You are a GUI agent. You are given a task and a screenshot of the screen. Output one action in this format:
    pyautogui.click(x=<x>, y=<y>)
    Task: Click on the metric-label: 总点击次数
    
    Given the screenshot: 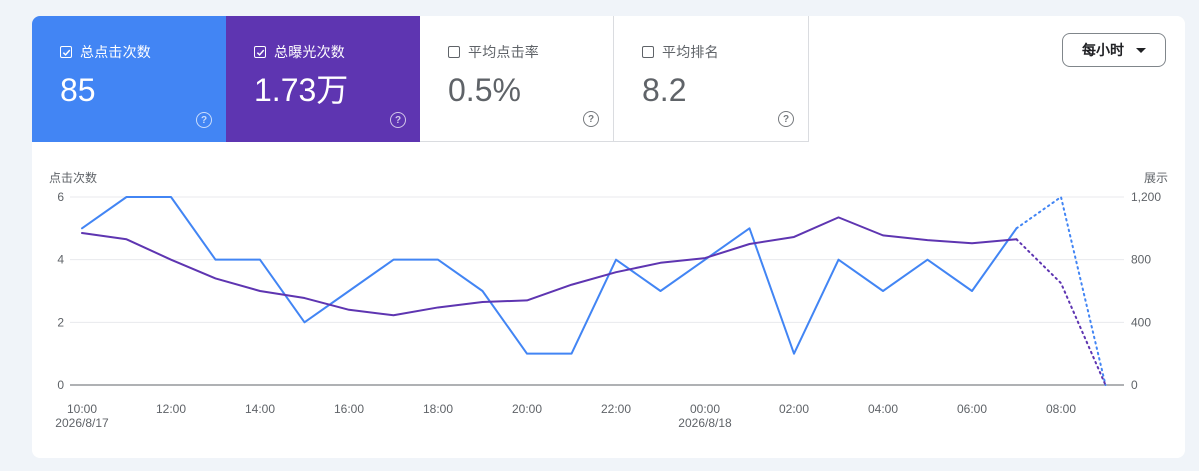 What is the action you would take?
    pyautogui.click(x=115, y=52)
    